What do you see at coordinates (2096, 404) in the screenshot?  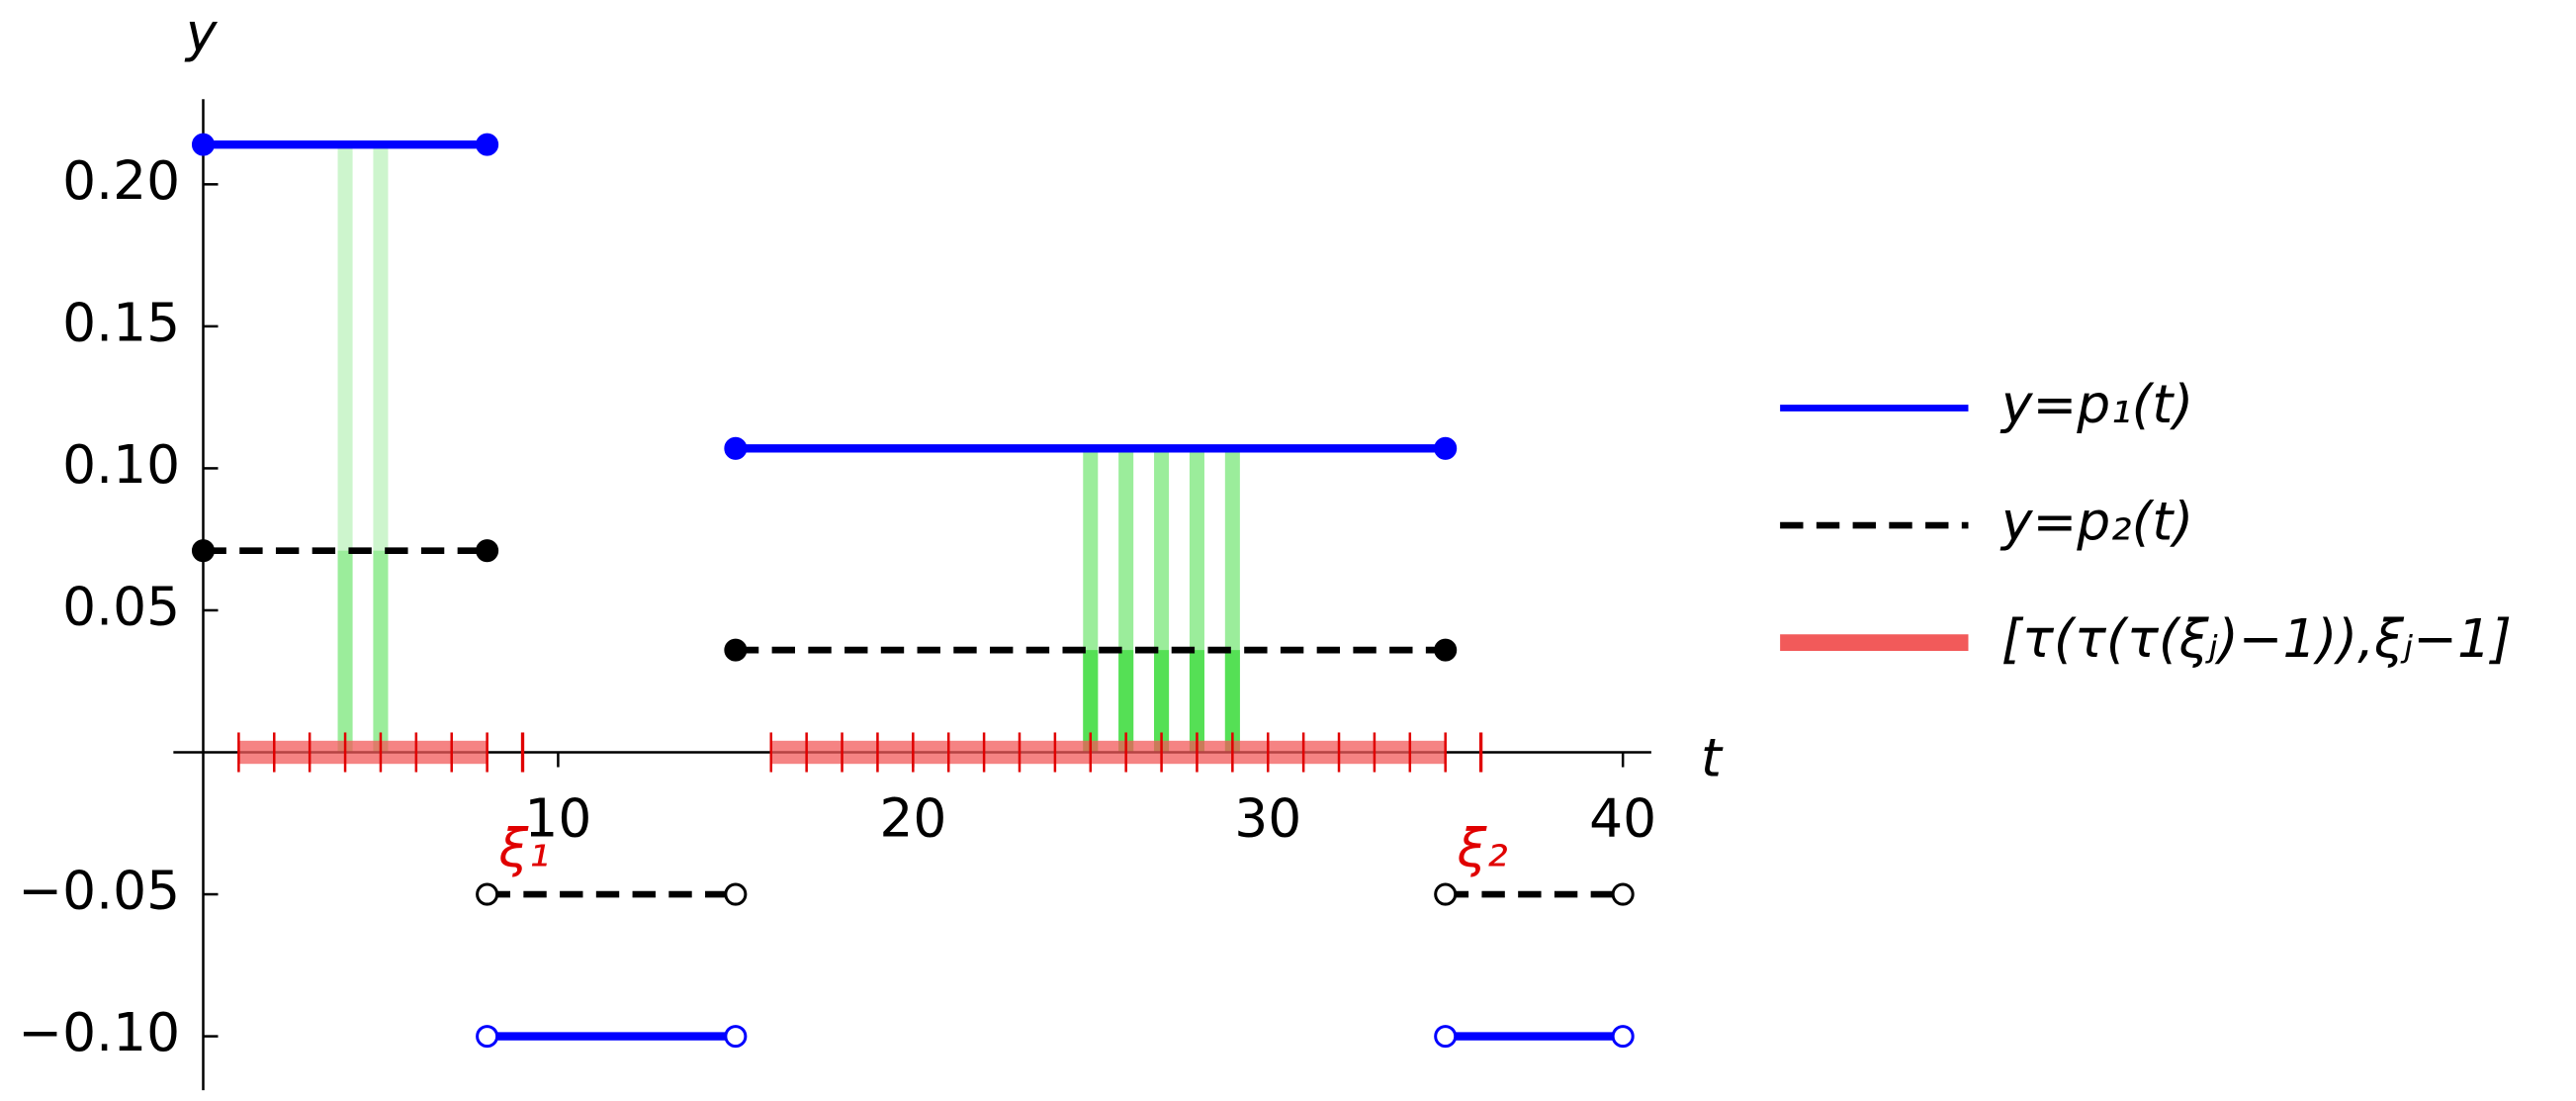 I see `legend-label: y=p₁(t)` at bounding box center [2096, 404].